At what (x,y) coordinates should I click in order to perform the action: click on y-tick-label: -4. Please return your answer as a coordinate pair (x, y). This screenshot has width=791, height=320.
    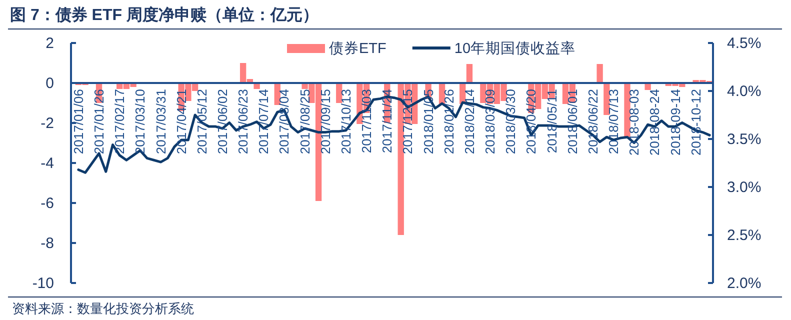
    Looking at the image, I should click on (47, 163).